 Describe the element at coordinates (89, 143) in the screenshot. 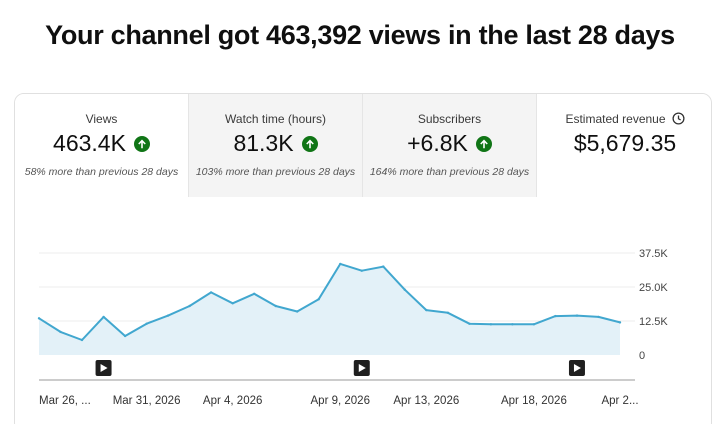

I see `tab-value: 463.4K` at that location.